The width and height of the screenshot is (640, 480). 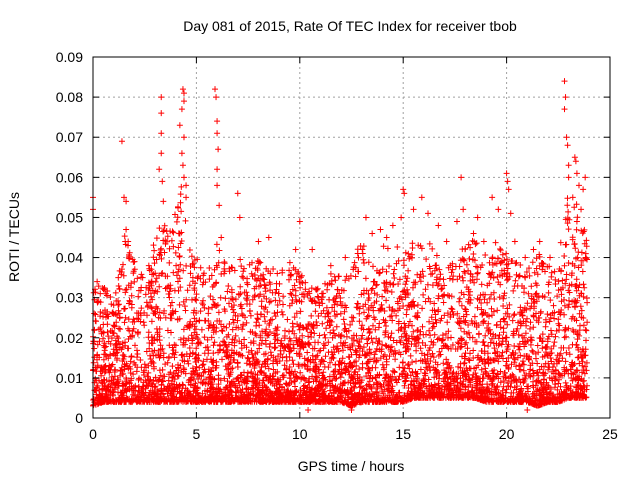 What do you see at coordinates (69, 217) in the screenshot?
I see `y-tick-label: 0.05` at bounding box center [69, 217].